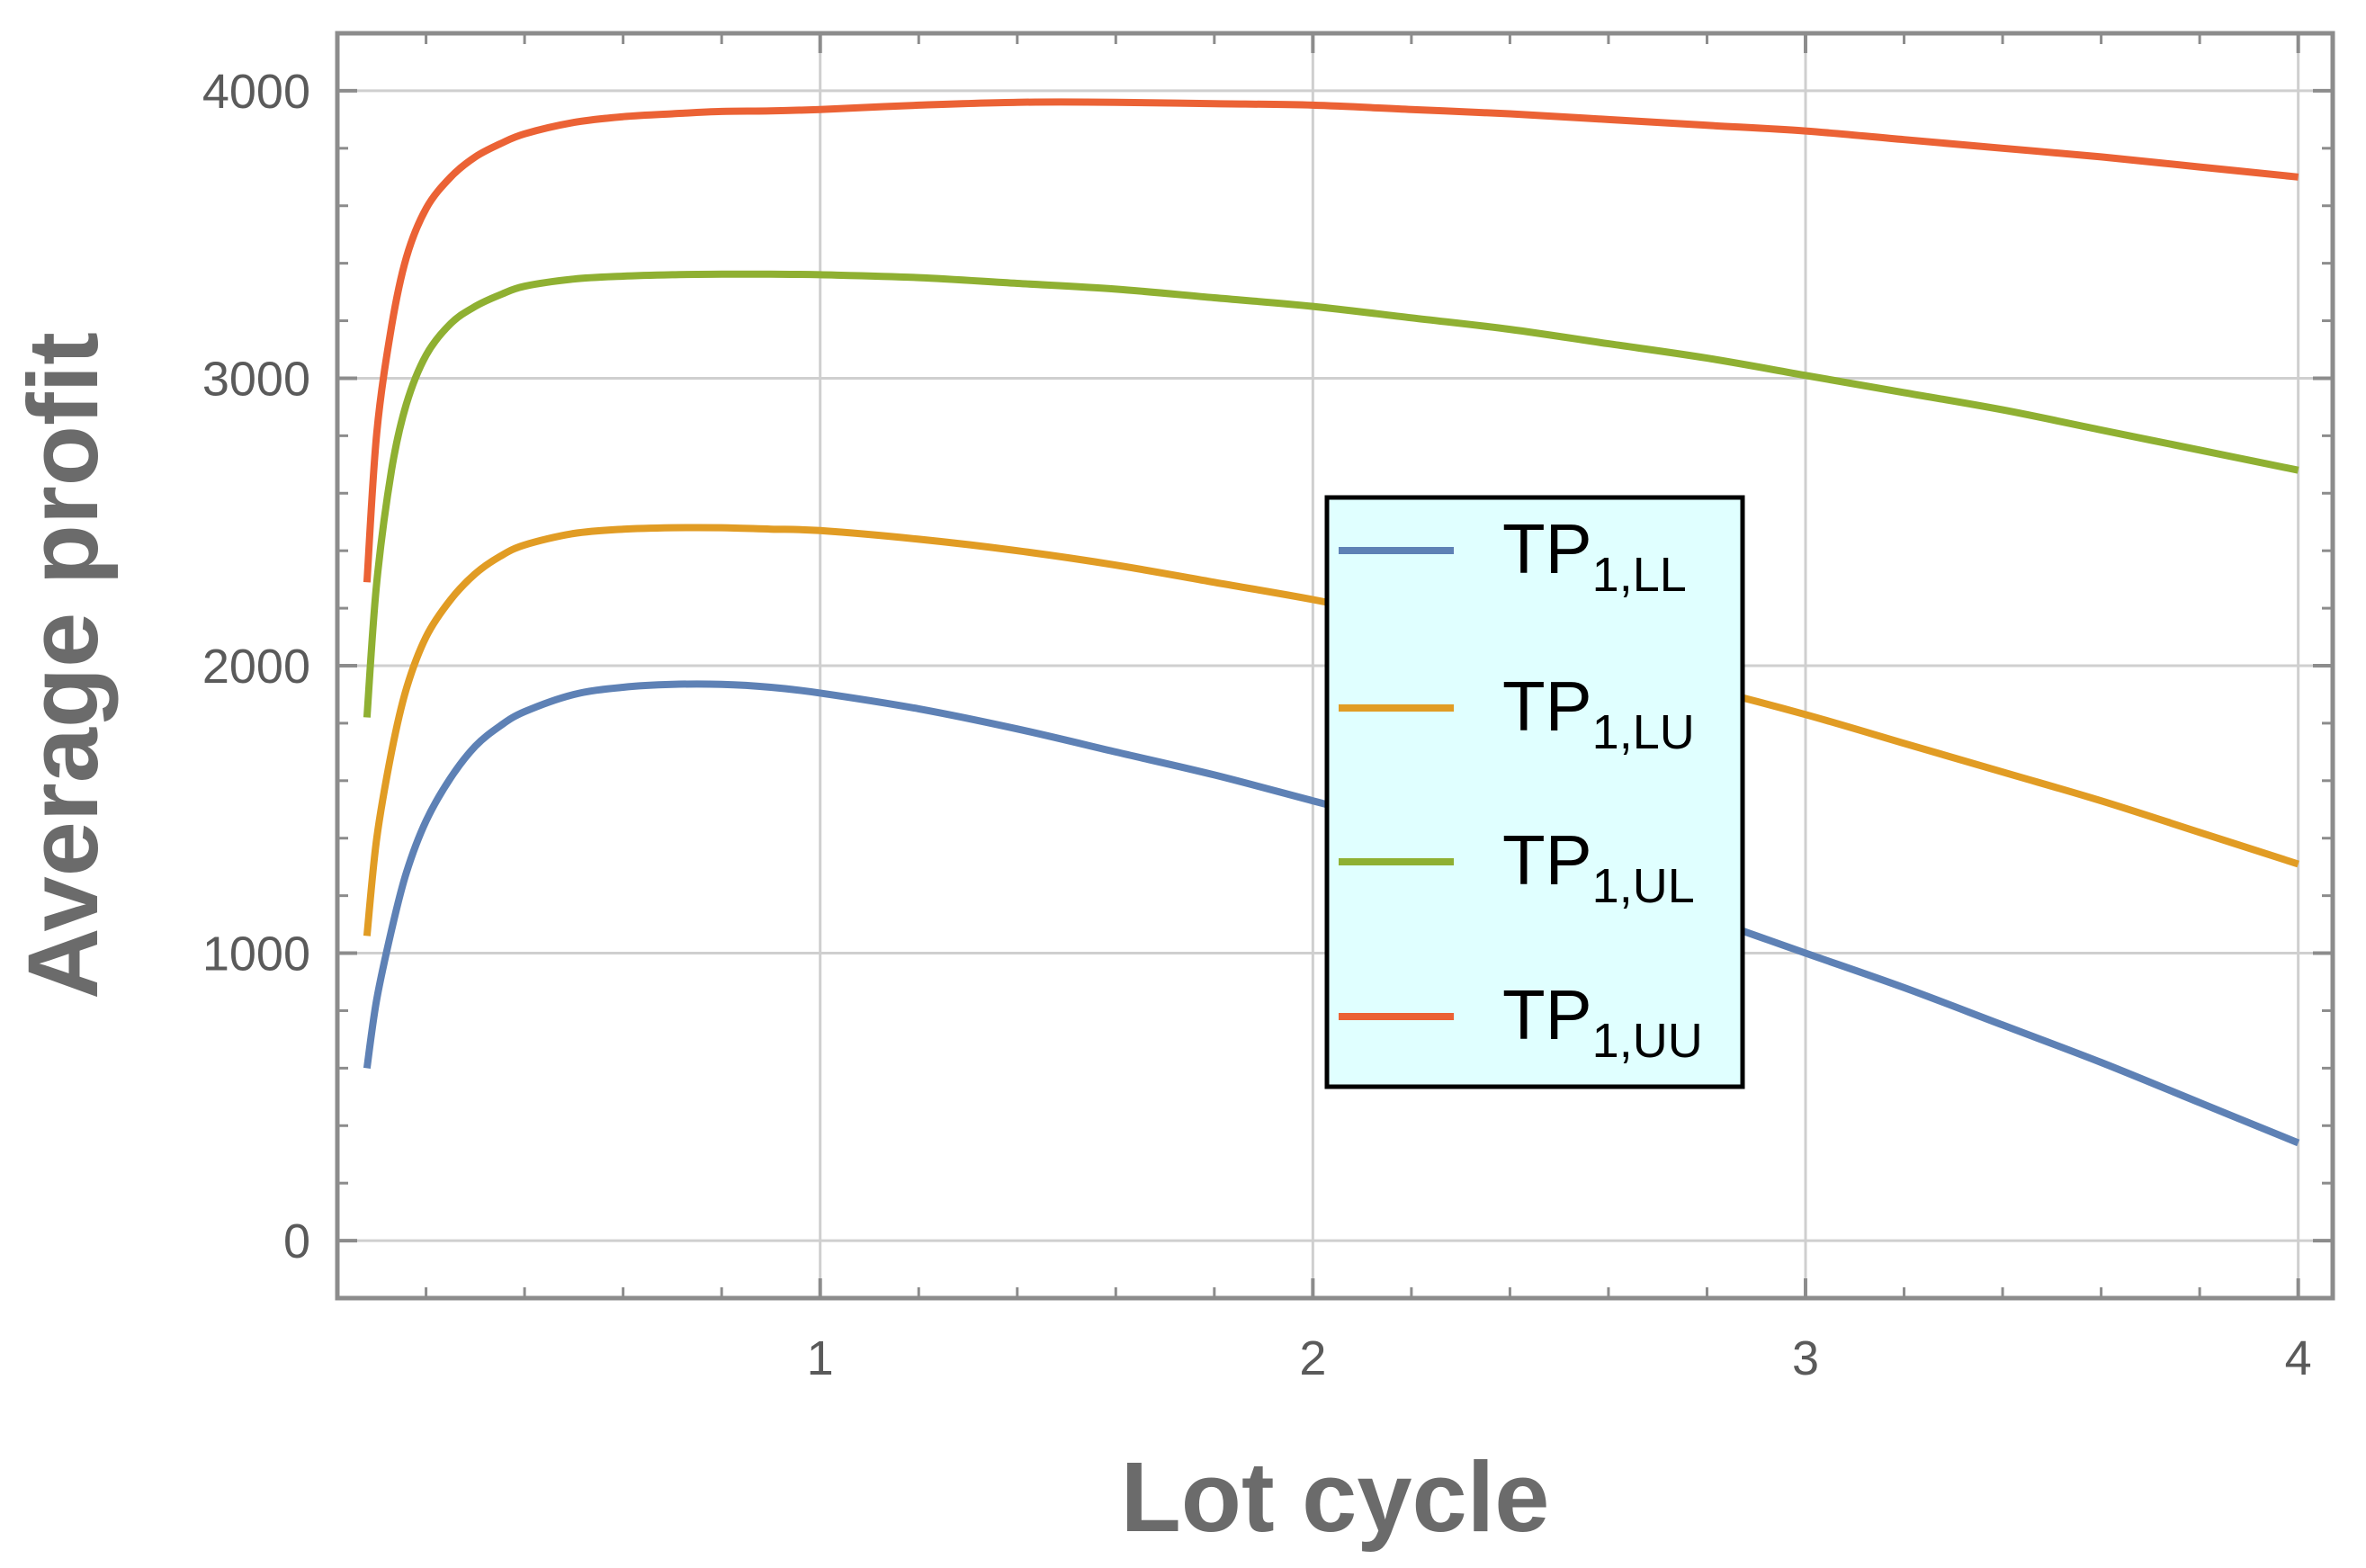 The image size is (2366, 1568). I want to click on legend-label-lu: TP1,LU, so click(1599, 713).